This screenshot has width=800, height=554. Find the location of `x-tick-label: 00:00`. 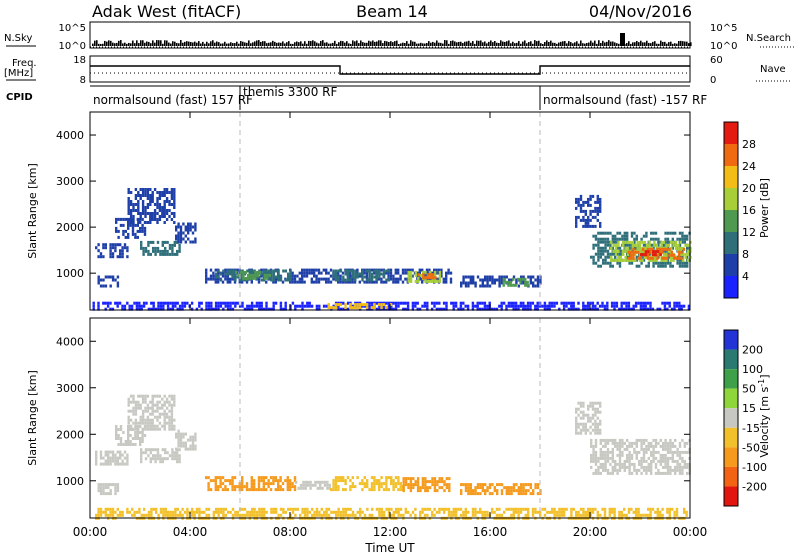

x-tick-label: 00:00 is located at coordinates (690, 532).